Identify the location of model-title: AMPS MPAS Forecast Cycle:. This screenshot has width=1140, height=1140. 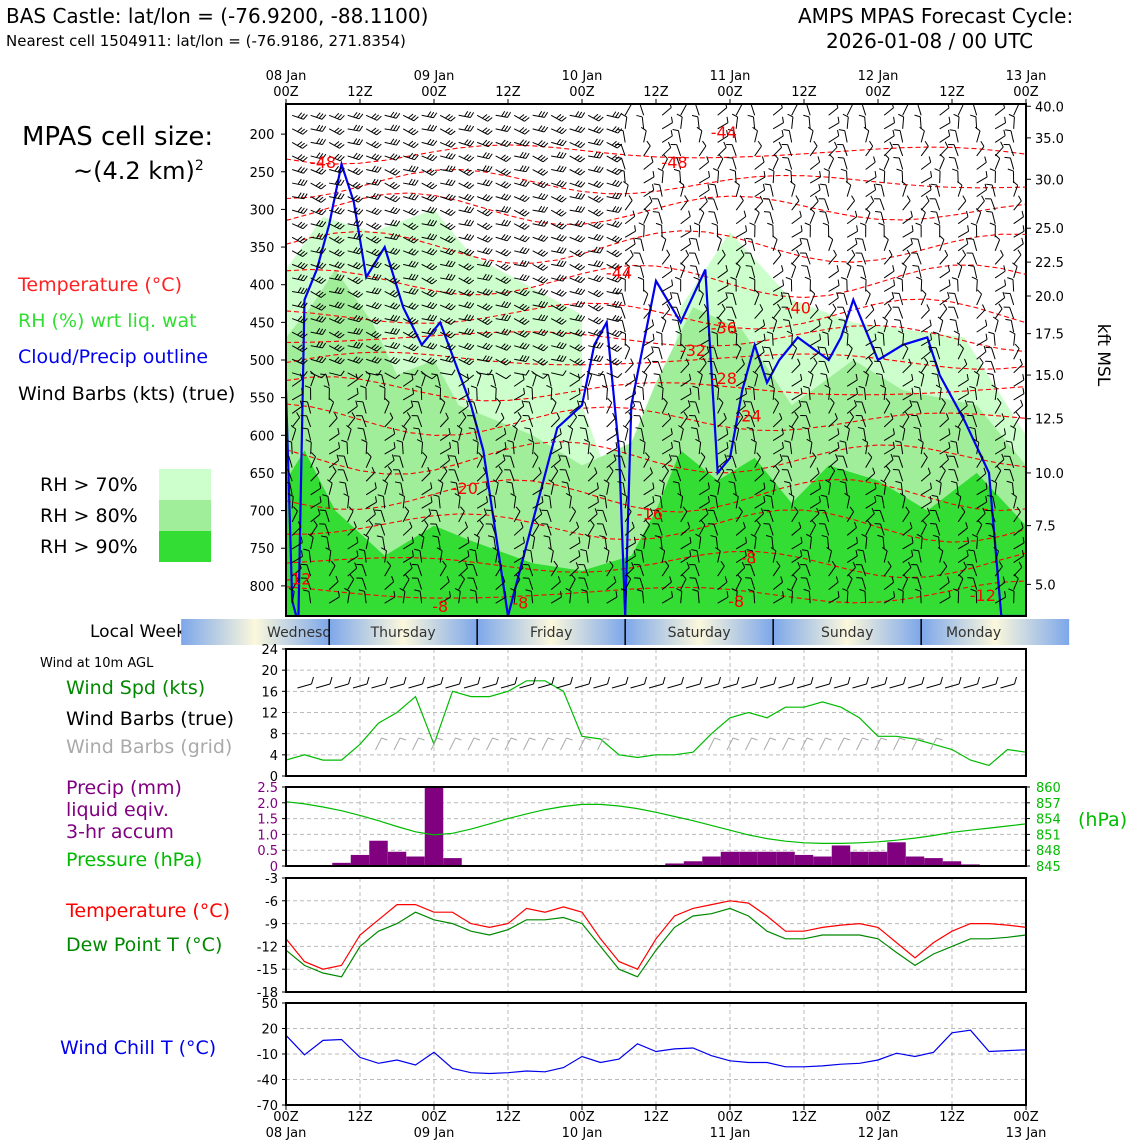
(936, 16).